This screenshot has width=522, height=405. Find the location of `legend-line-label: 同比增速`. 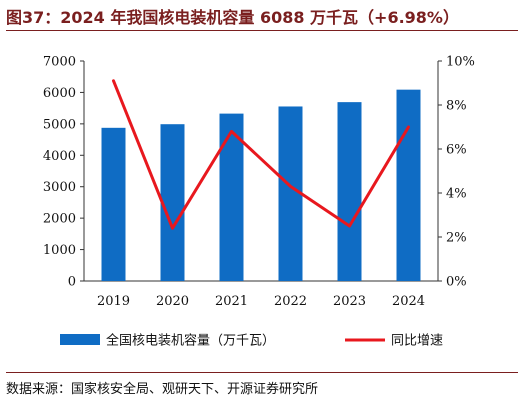

legend-line-label: 同比增速 is located at coordinates (417, 341).